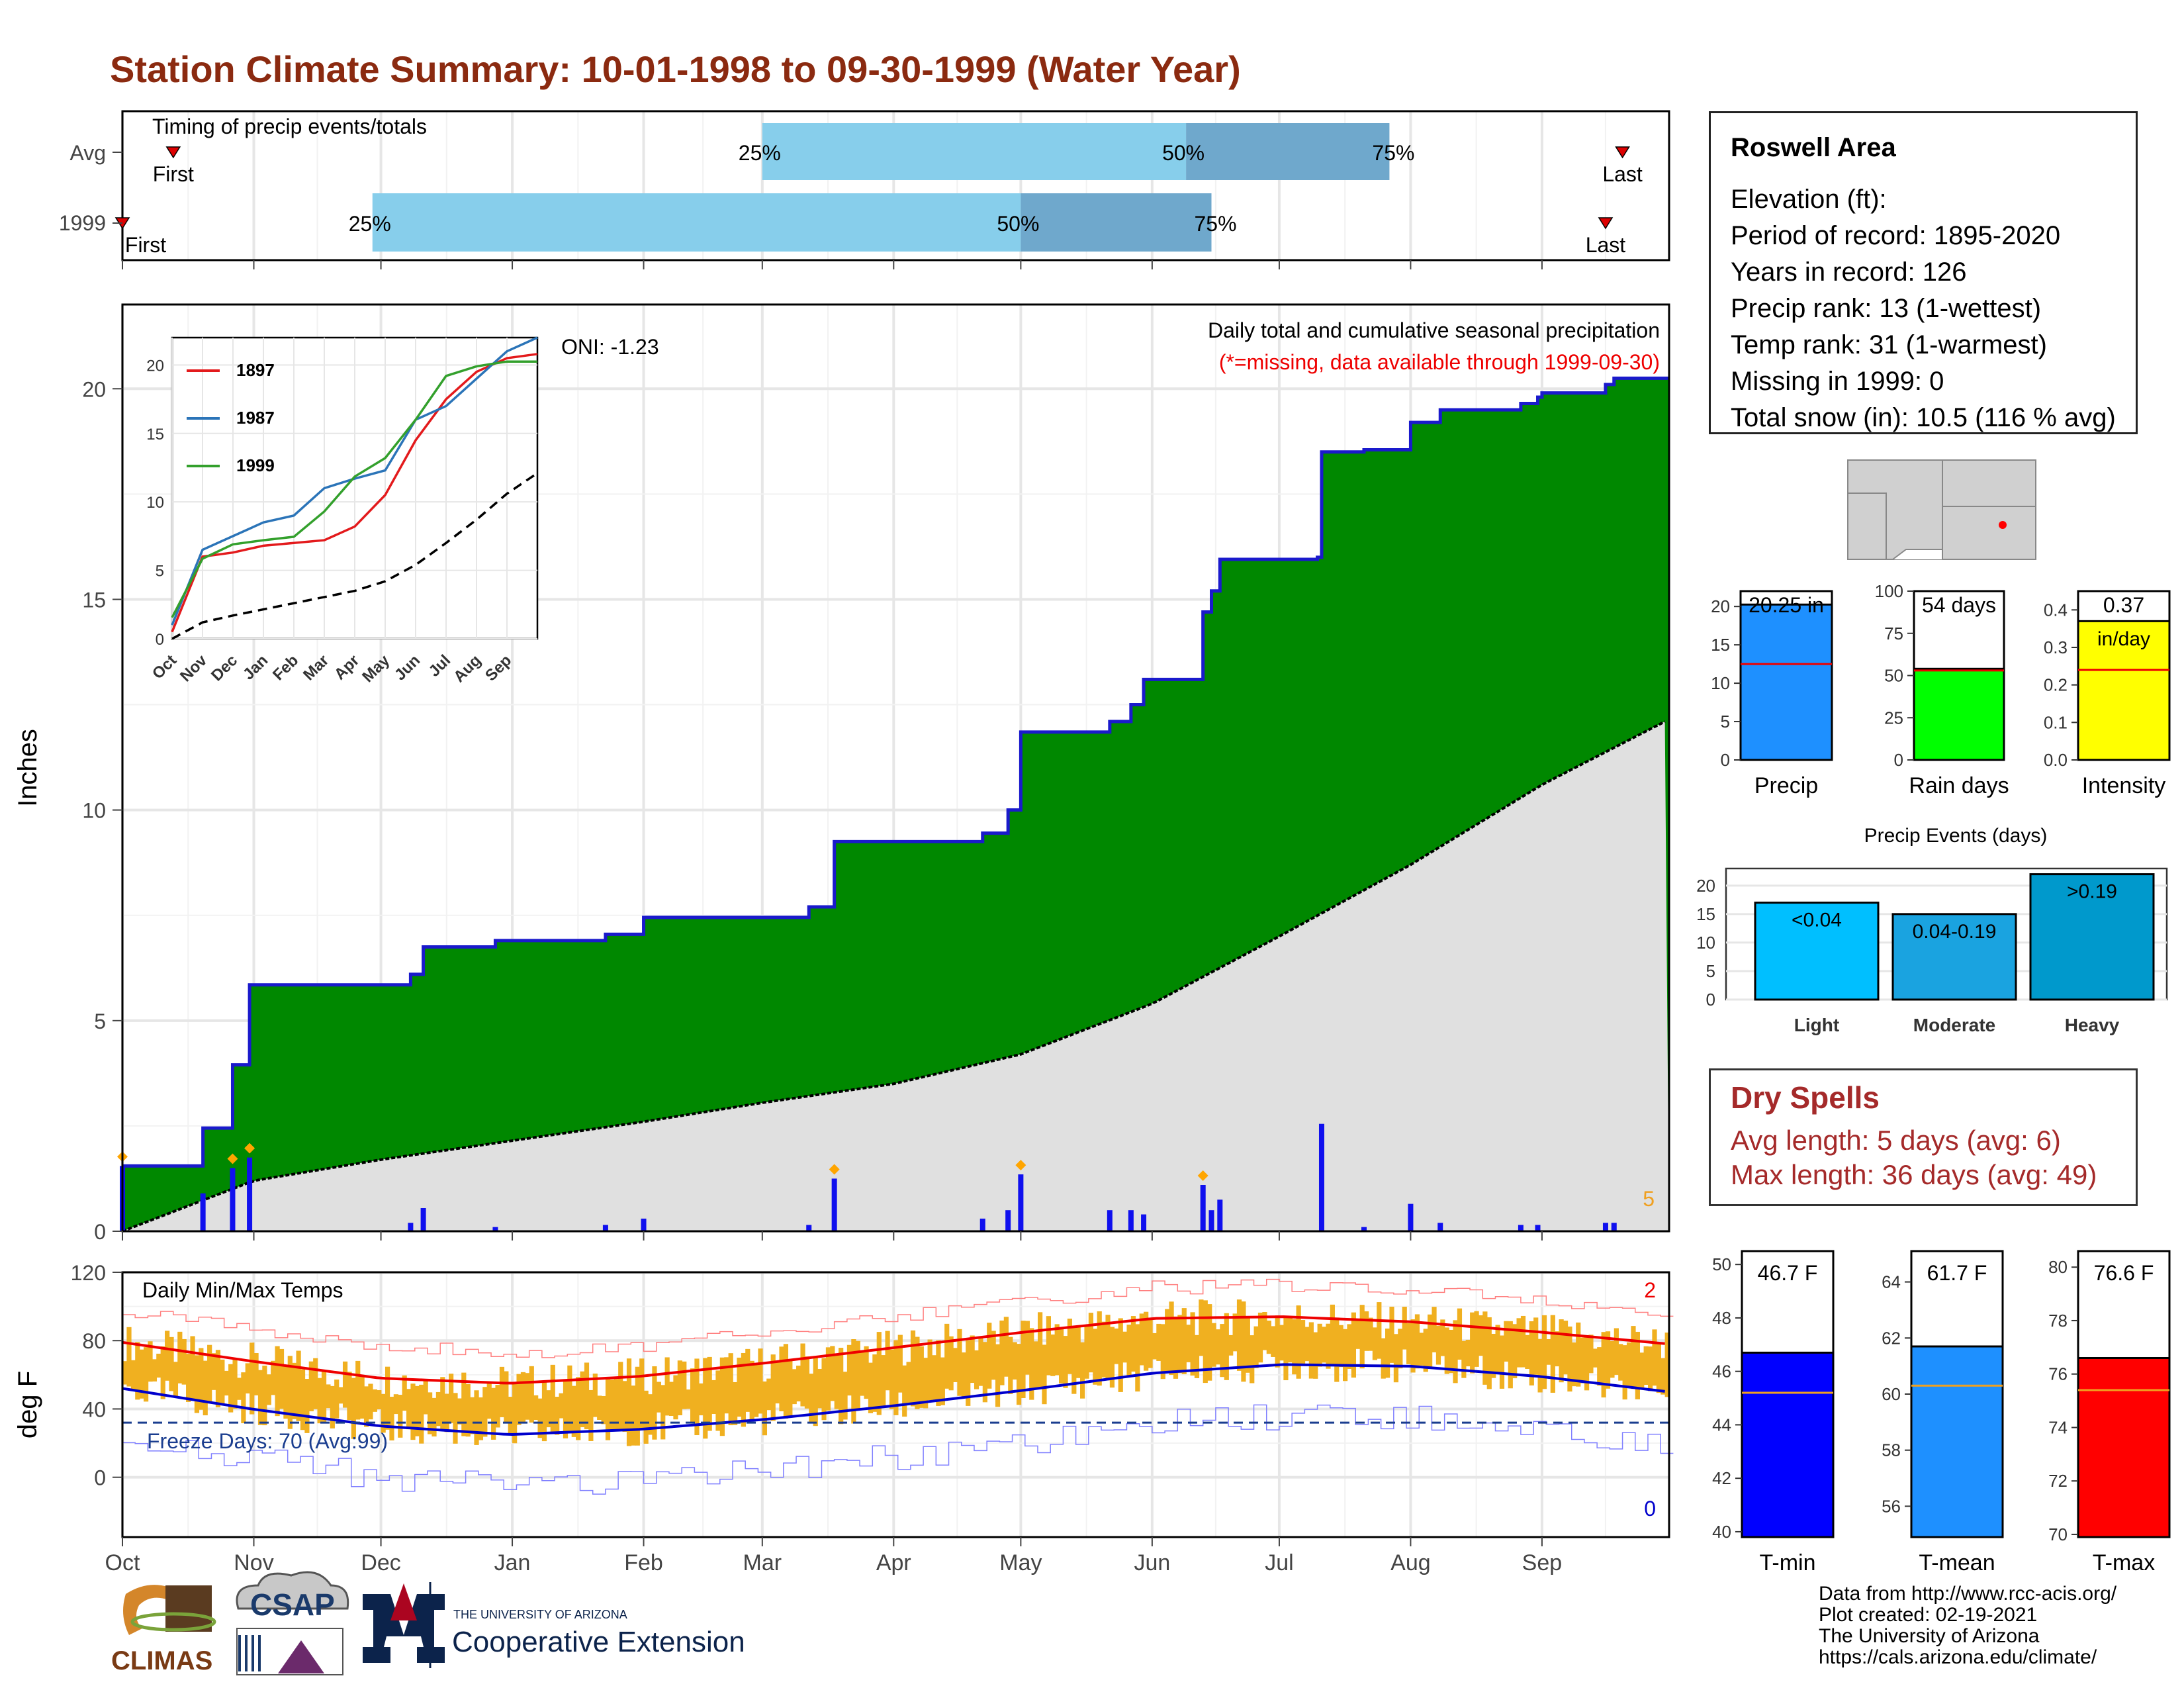 This screenshot has width=2184, height=1688. I want to click on y-tick-label: 0, so click(100, 1478).